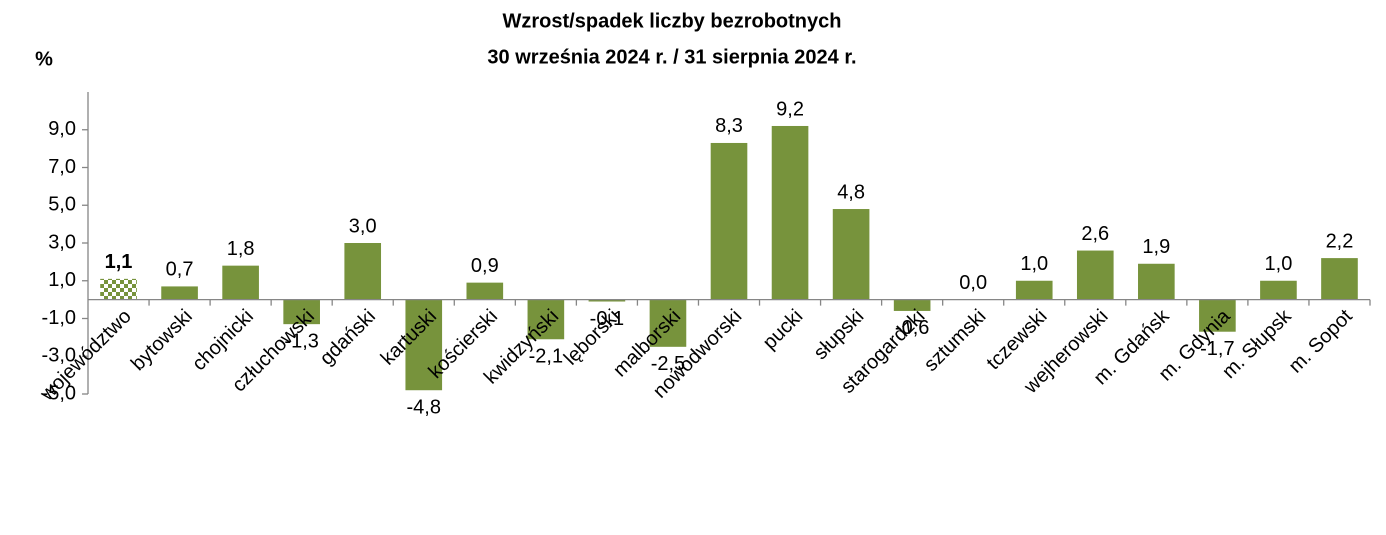  I want to click on data-label: -2,1, so click(546, 357).